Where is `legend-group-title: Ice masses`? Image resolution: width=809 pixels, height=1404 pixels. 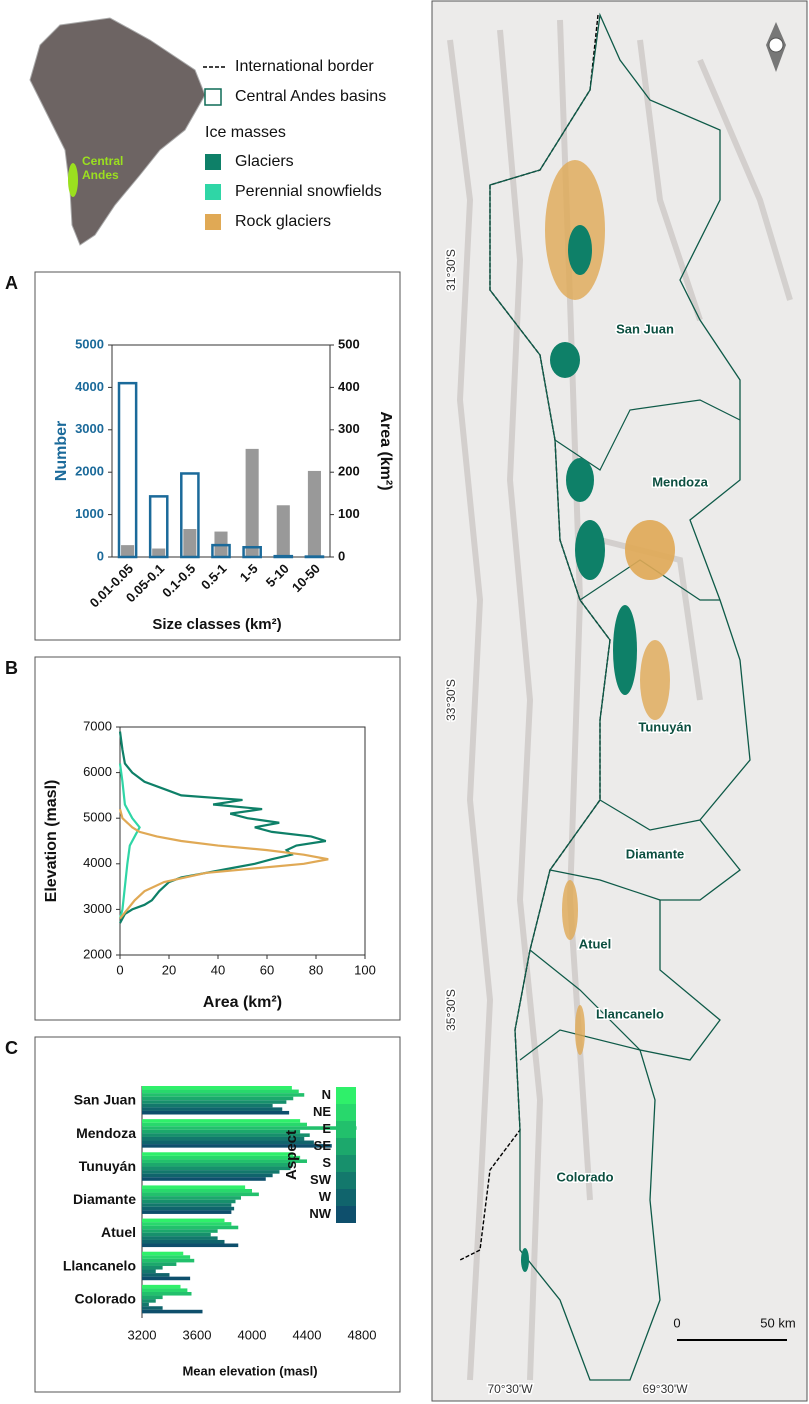
legend-group-title: Ice masses is located at coordinates (245, 132).